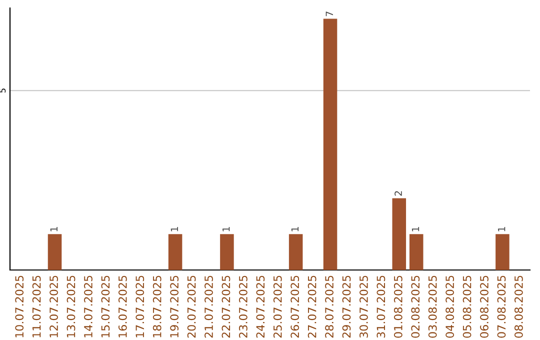 The height and width of the screenshot is (340, 540). Describe the element at coordinates (71, 307) in the screenshot. I see `x-tick-label: 13.07.2025` at that location.